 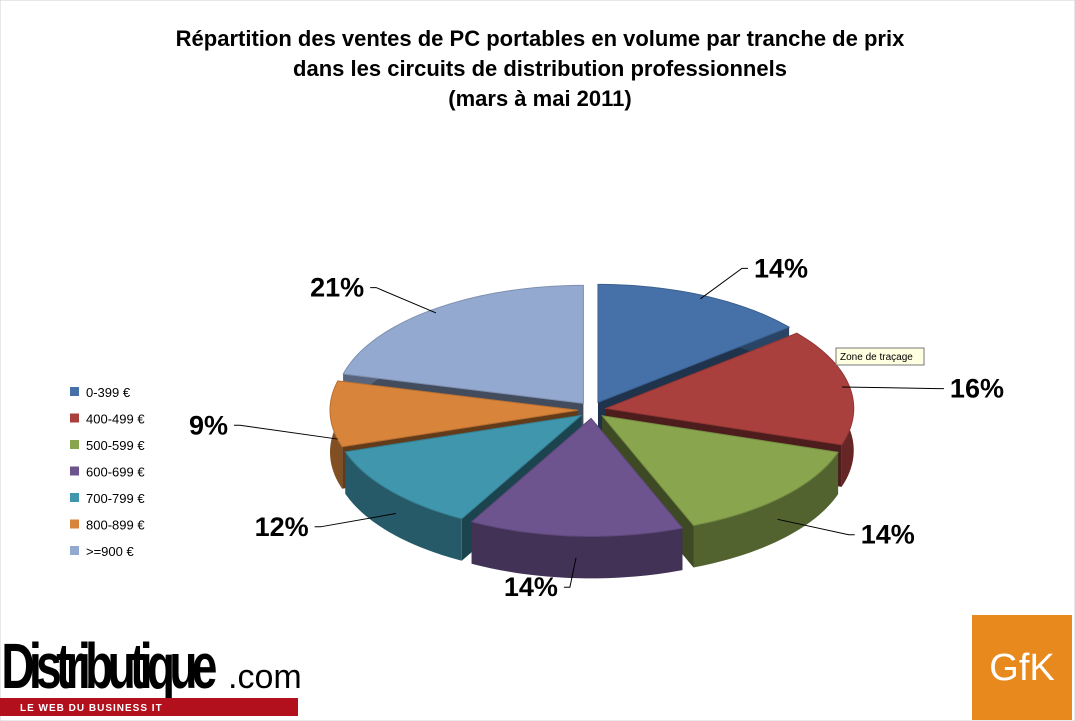 I want to click on legend-label: >=900 €, so click(x=110, y=551).